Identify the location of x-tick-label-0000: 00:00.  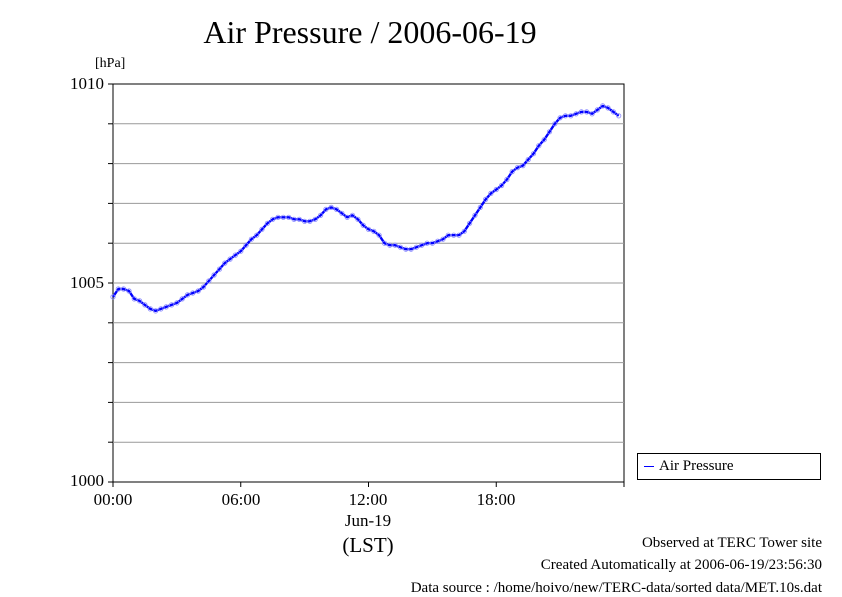
(113, 499).